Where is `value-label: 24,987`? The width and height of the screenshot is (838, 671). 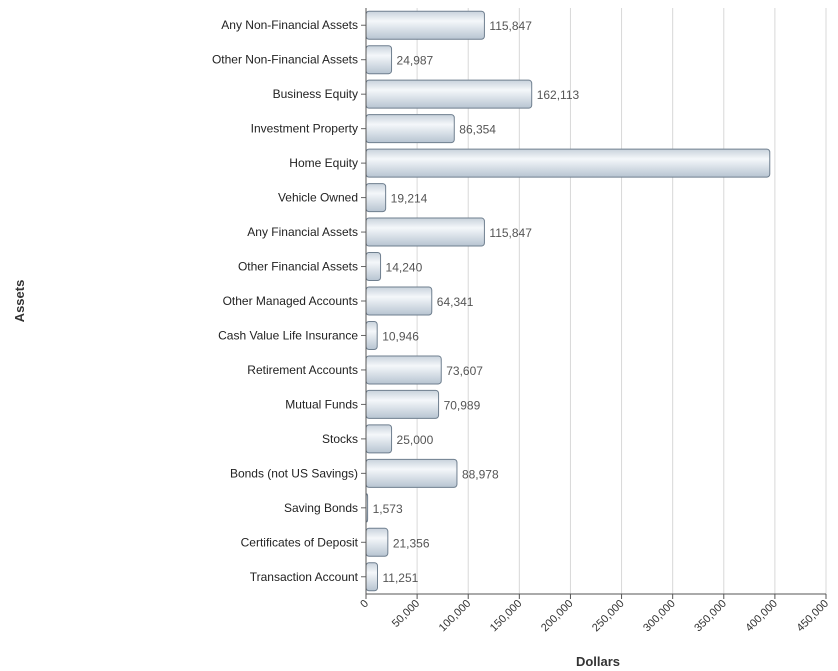
value-label: 24,987 is located at coordinates (415, 61).